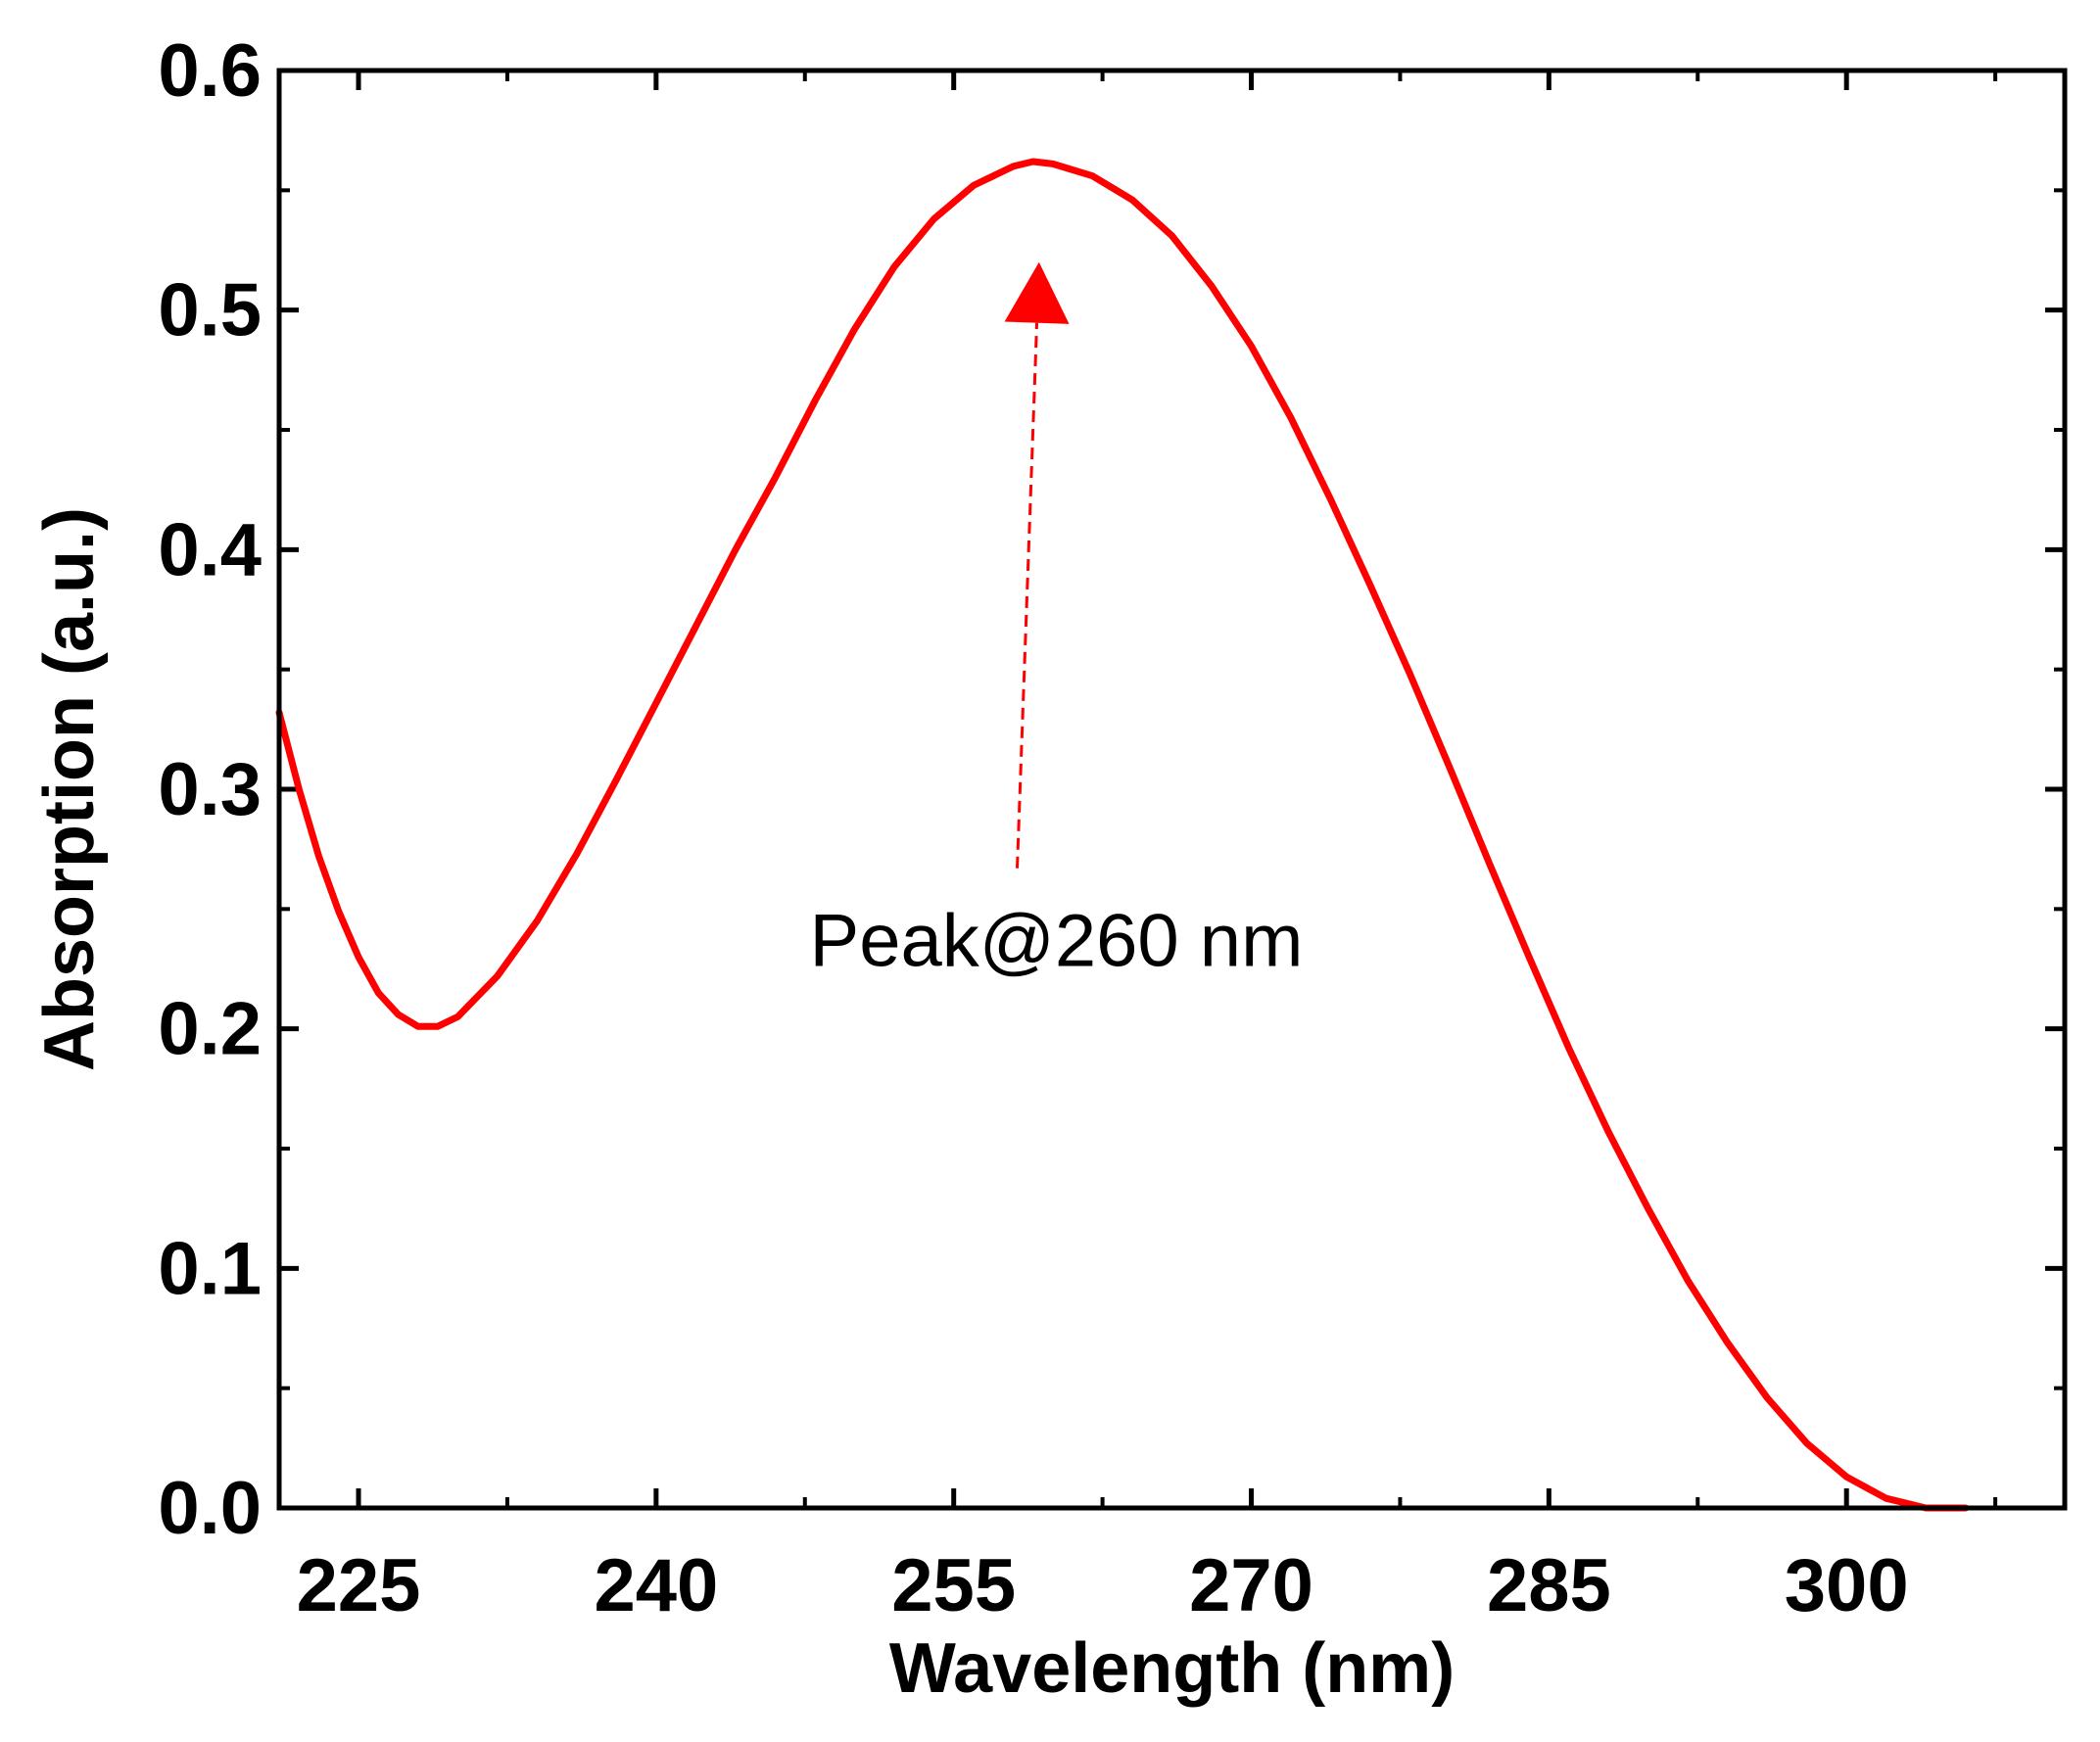 The height and width of the screenshot is (1742, 2100). I want to click on y-tick-labels: 0.0 0.1 0.2 0.3 0.4 0.5 0.6, so click(210, 790).